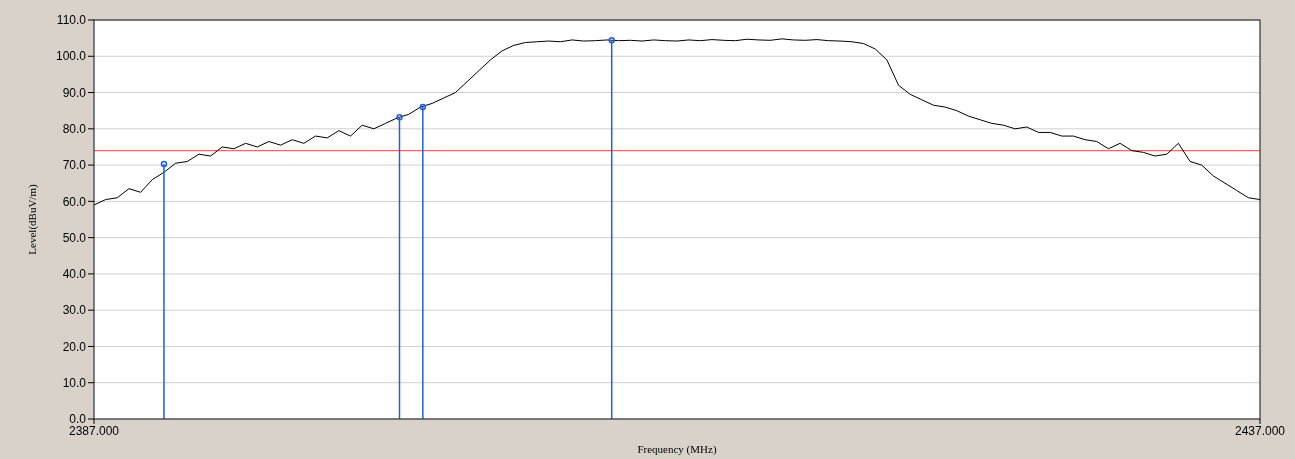  What do you see at coordinates (74, 310) in the screenshot?
I see `y-tick-label: 30.0` at bounding box center [74, 310].